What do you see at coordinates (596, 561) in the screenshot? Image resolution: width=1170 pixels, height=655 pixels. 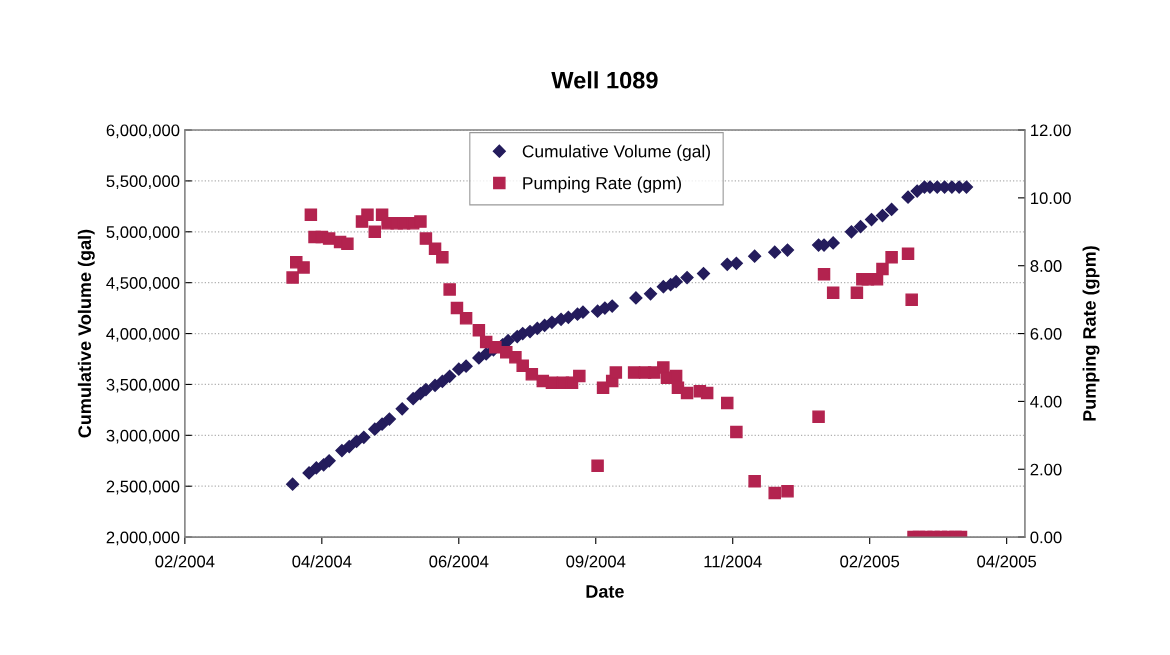 I see `x-tick-label: 09/2004` at bounding box center [596, 561].